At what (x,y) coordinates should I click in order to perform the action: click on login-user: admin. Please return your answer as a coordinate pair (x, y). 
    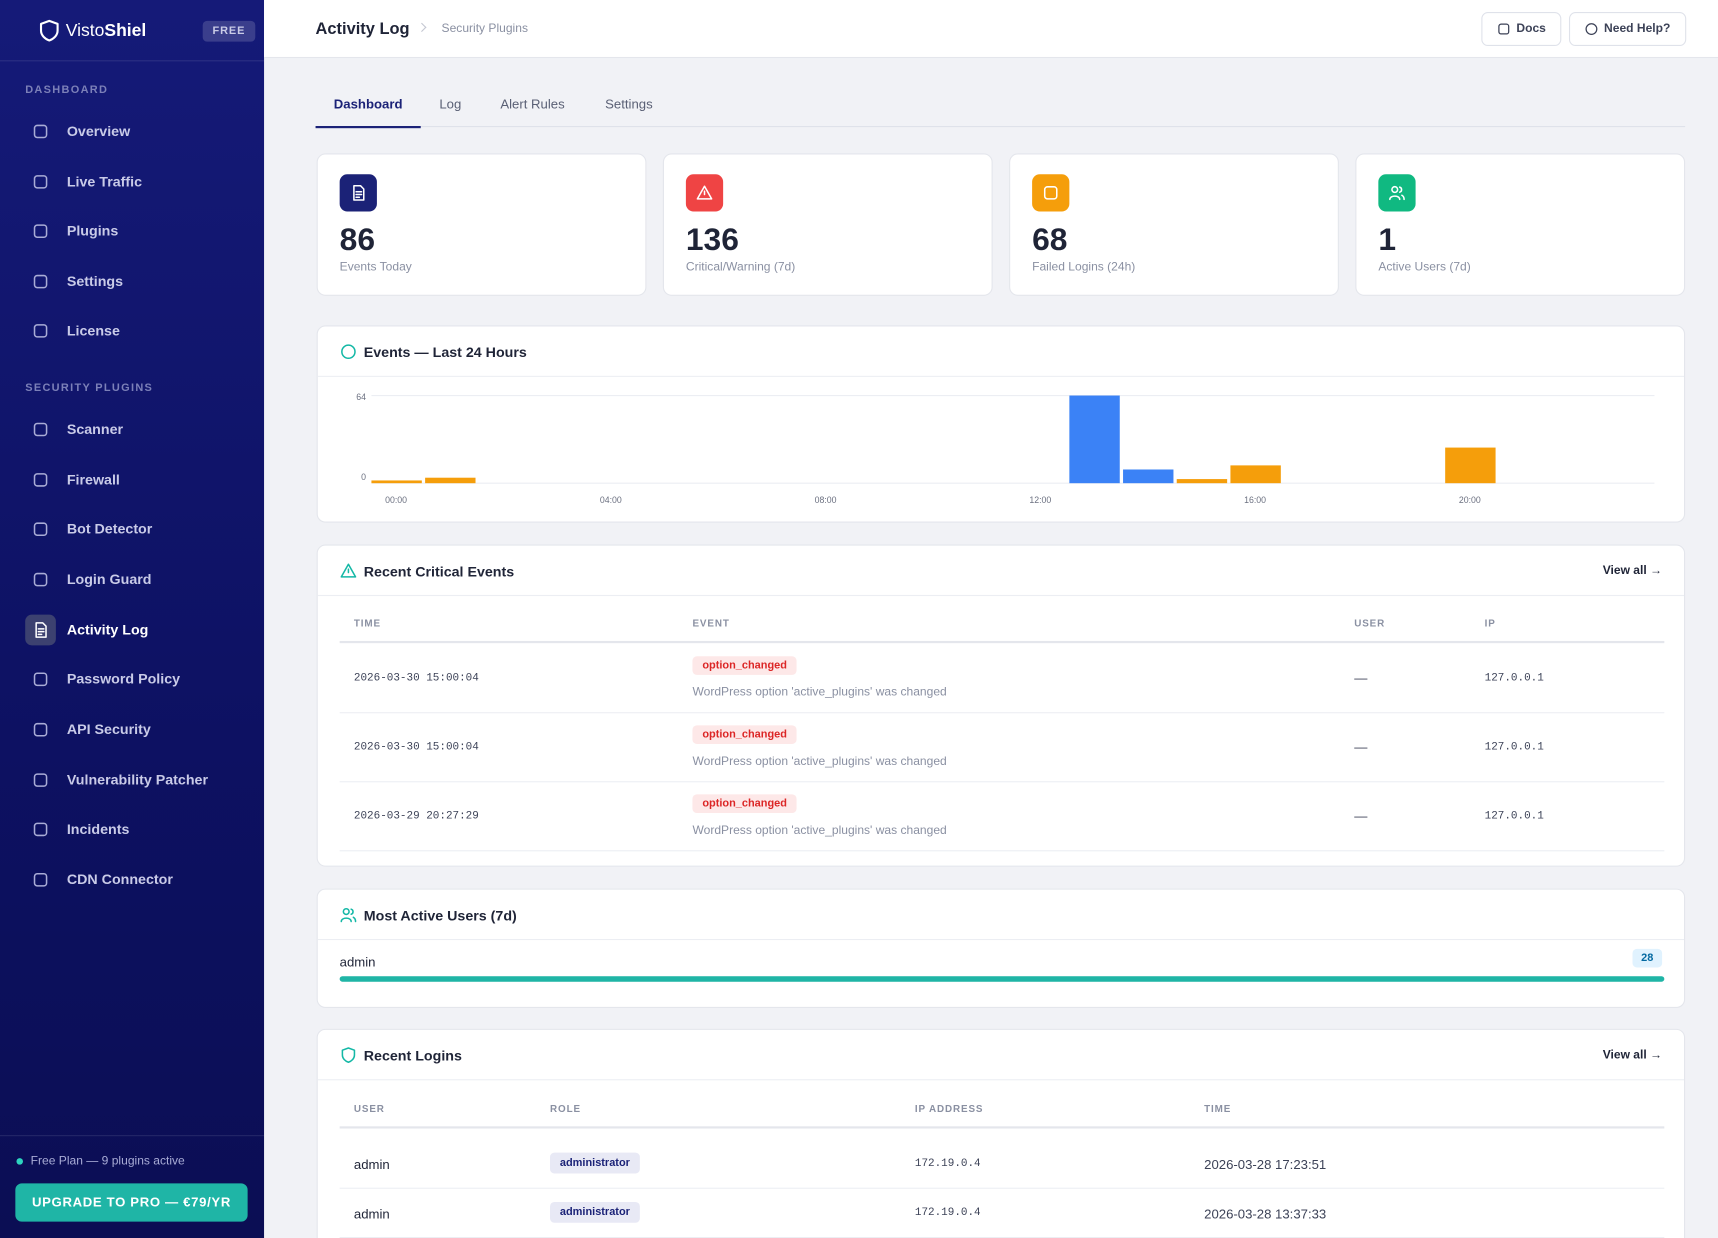
    Looking at the image, I should click on (371, 1165).